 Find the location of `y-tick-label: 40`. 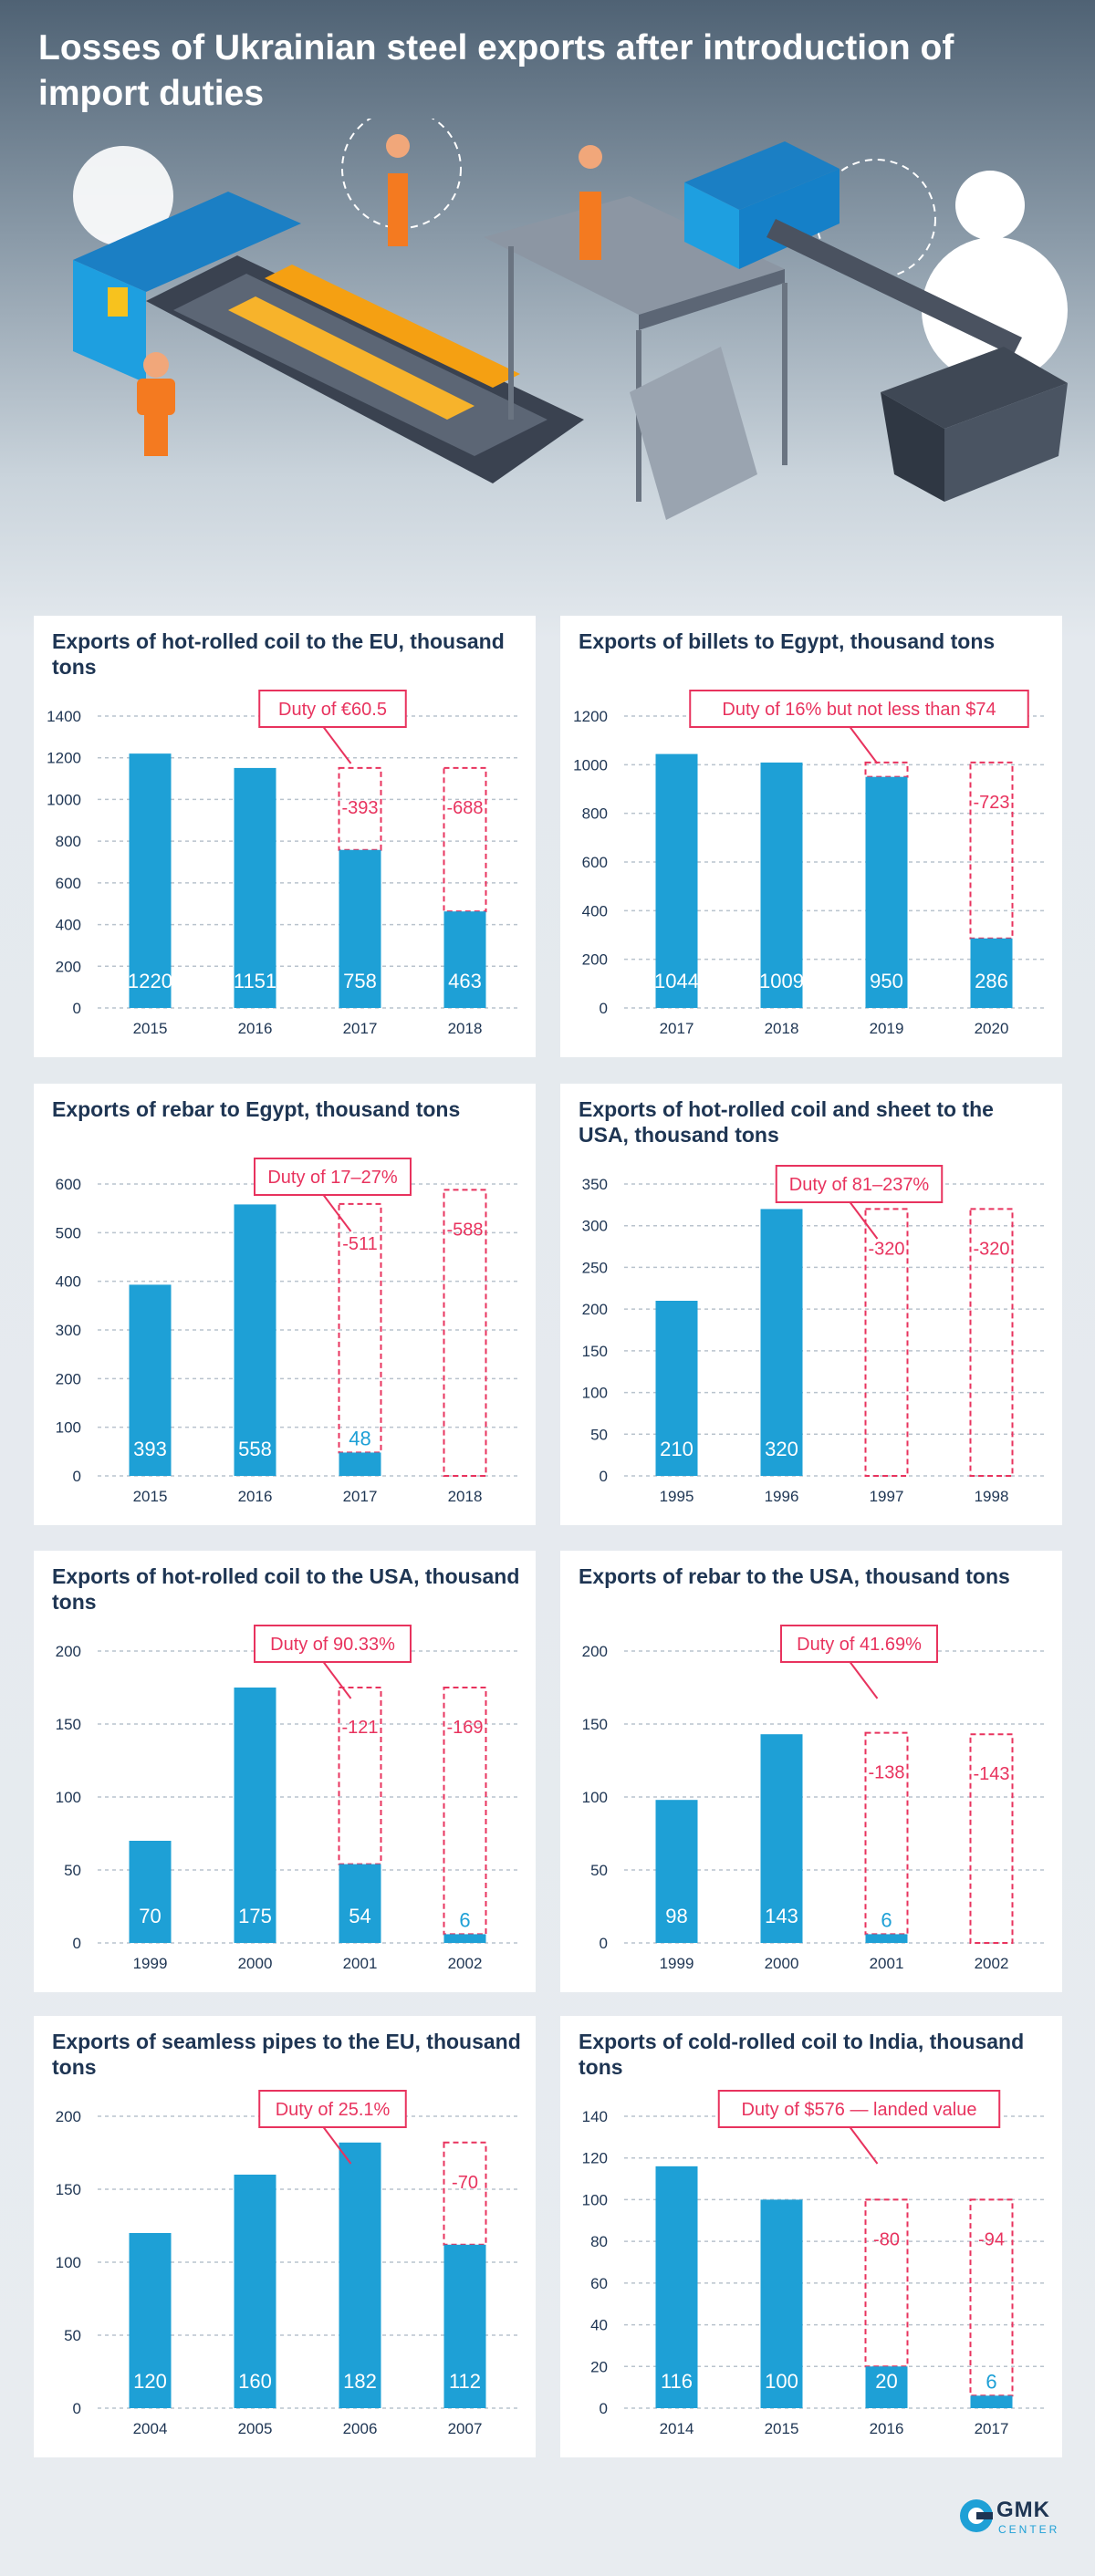

y-tick-label: 40 is located at coordinates (599, 2325).